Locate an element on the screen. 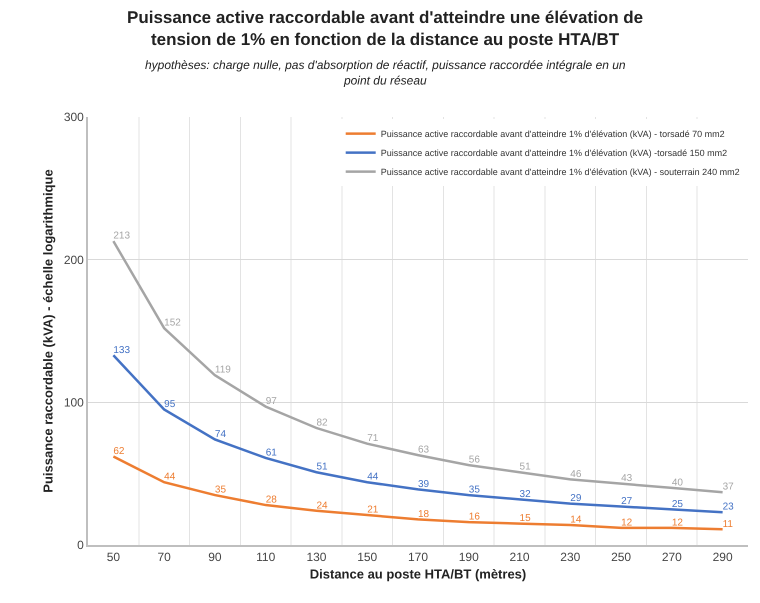 The height and width of the screenshot is (603, 760). data-label: 95 is located at coordinates (170, 404).